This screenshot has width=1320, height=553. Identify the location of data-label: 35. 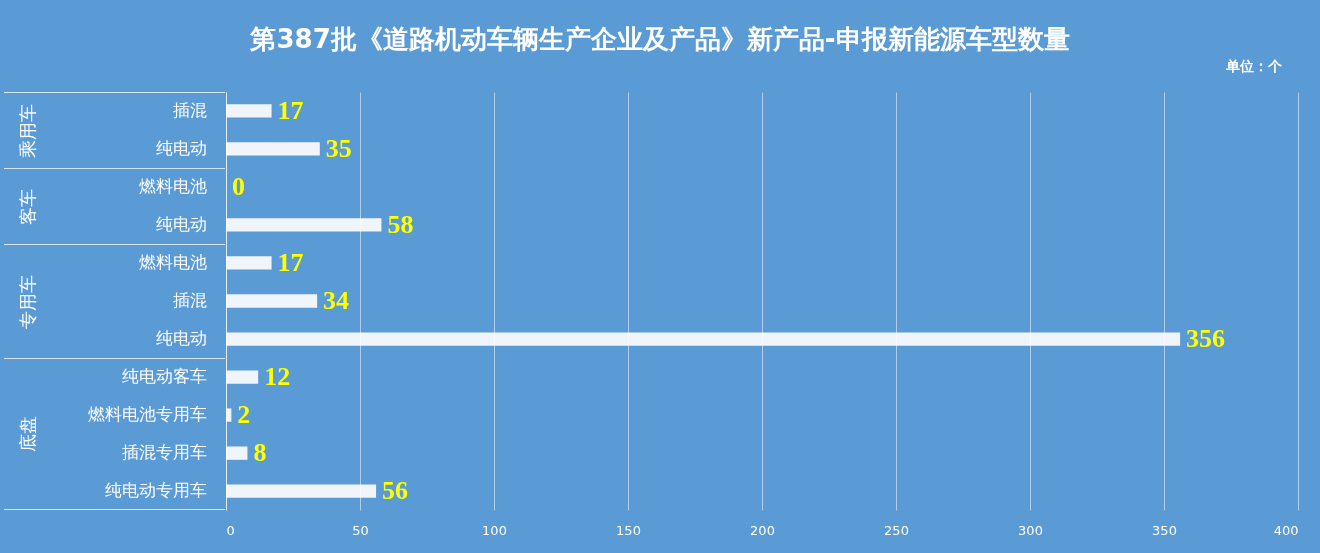
(338, 148).